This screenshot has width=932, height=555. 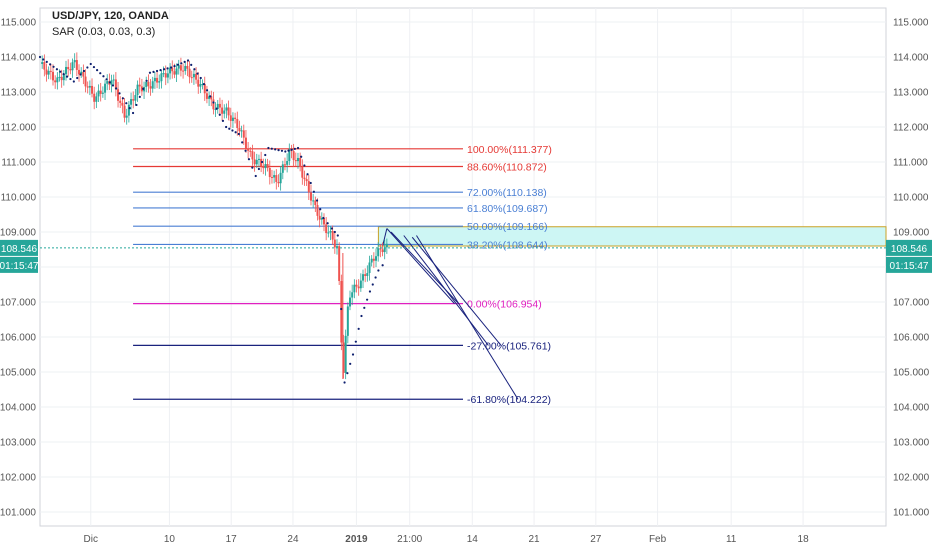 I want to click on indicator-label: SAR (0.03, 0.03, 0.3), so click(x=104, y=32).